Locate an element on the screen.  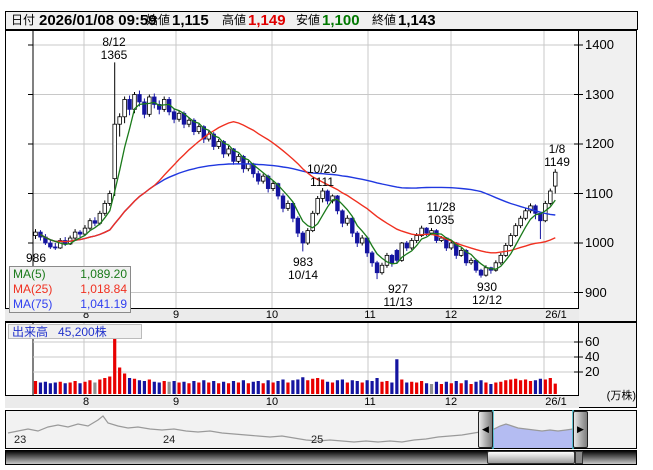
high-value: 1,149 is located at coordinates (267, 20).